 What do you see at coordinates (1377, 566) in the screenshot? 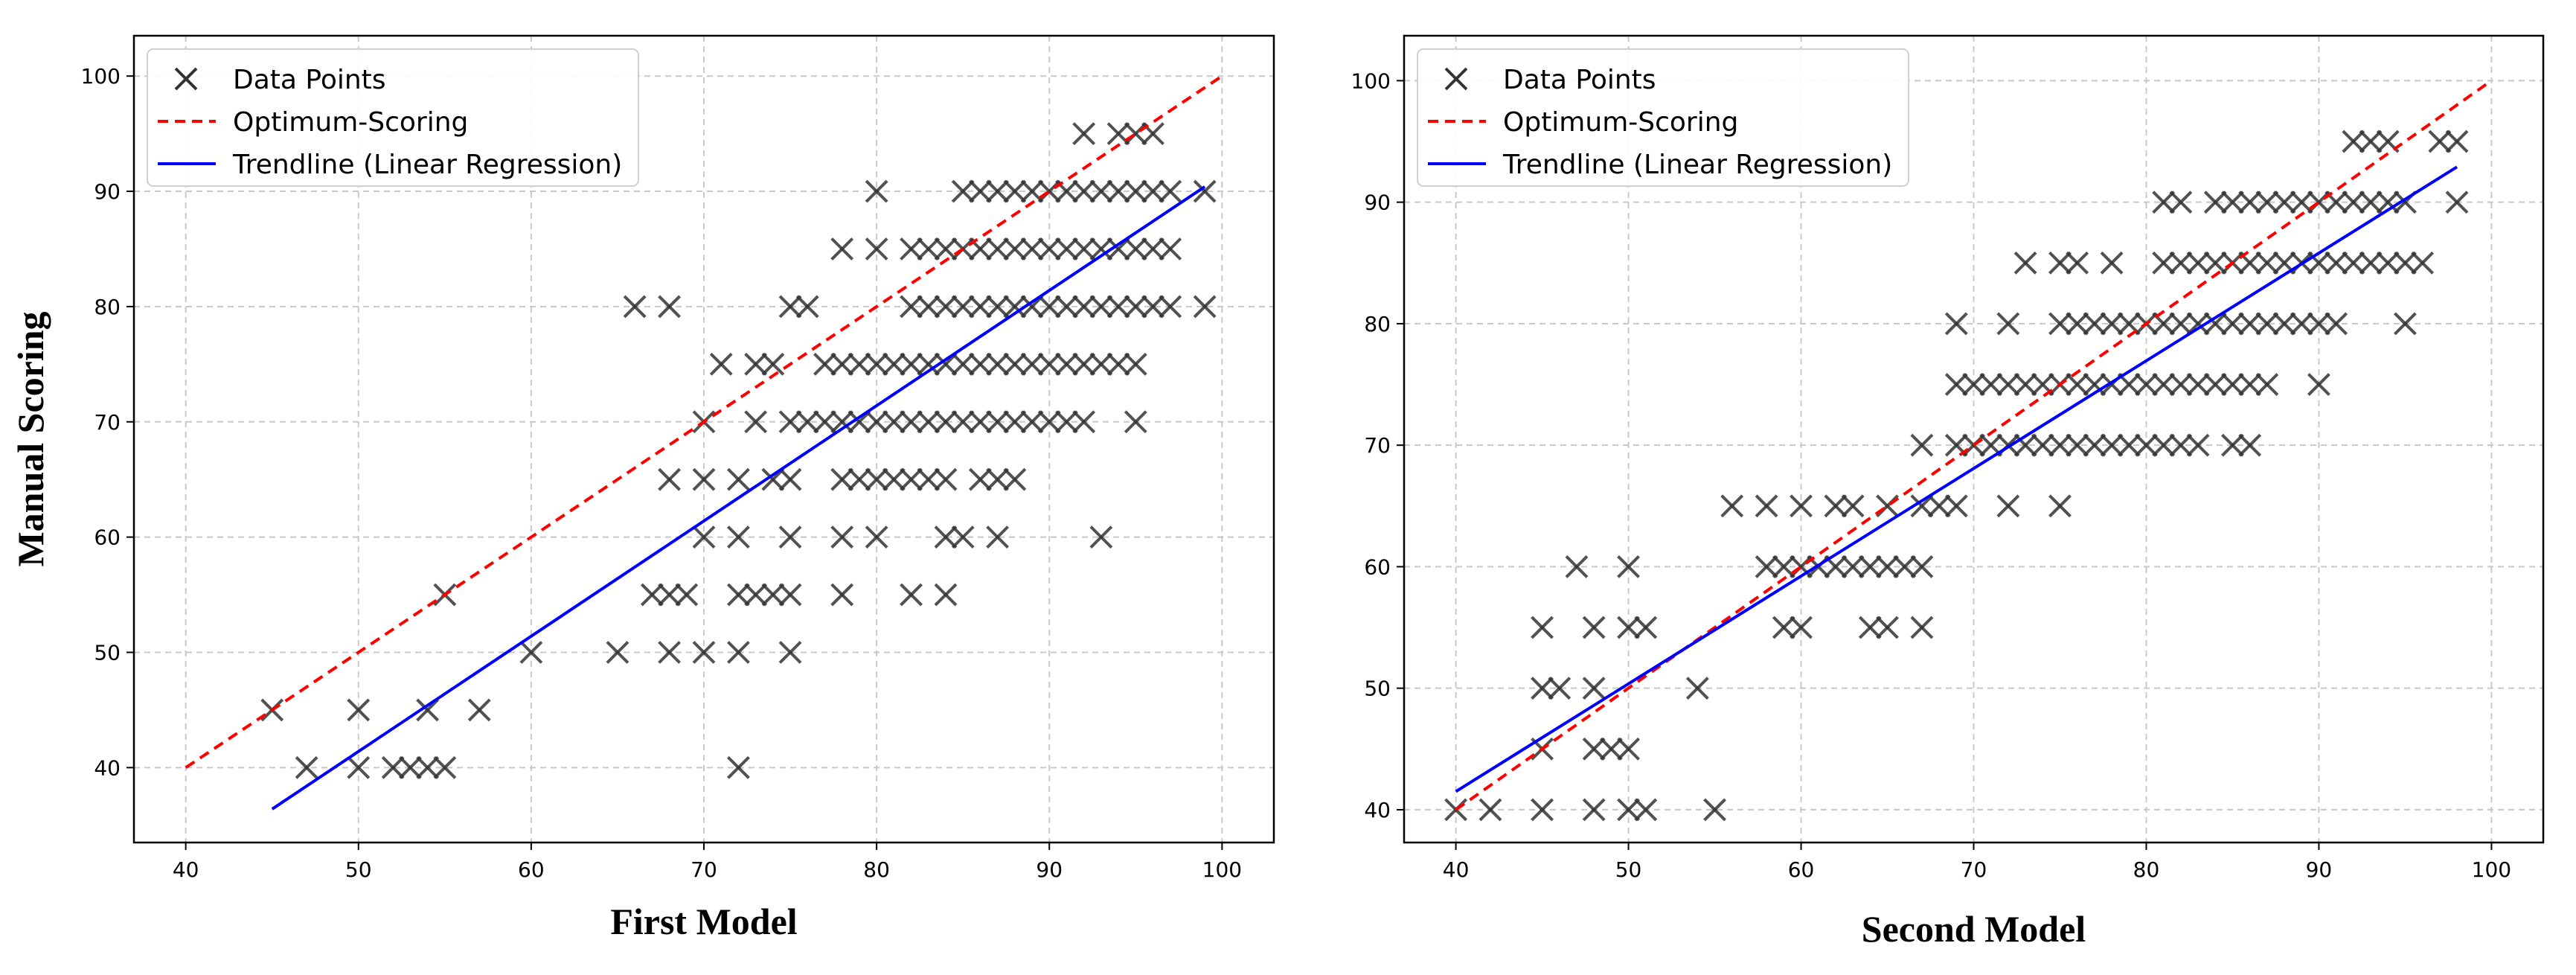
I see `y-tick-label: 60` at bounding box center [1377, 566].